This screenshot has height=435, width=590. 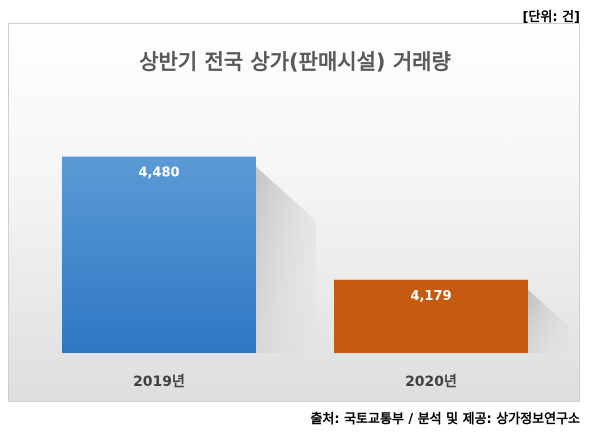 What do you see at coordinates (295, 62) in the screenshot?
I see `chart-title: 상반기 전국 상가(판매시설) 거래량` at bounding box center [295, 62].